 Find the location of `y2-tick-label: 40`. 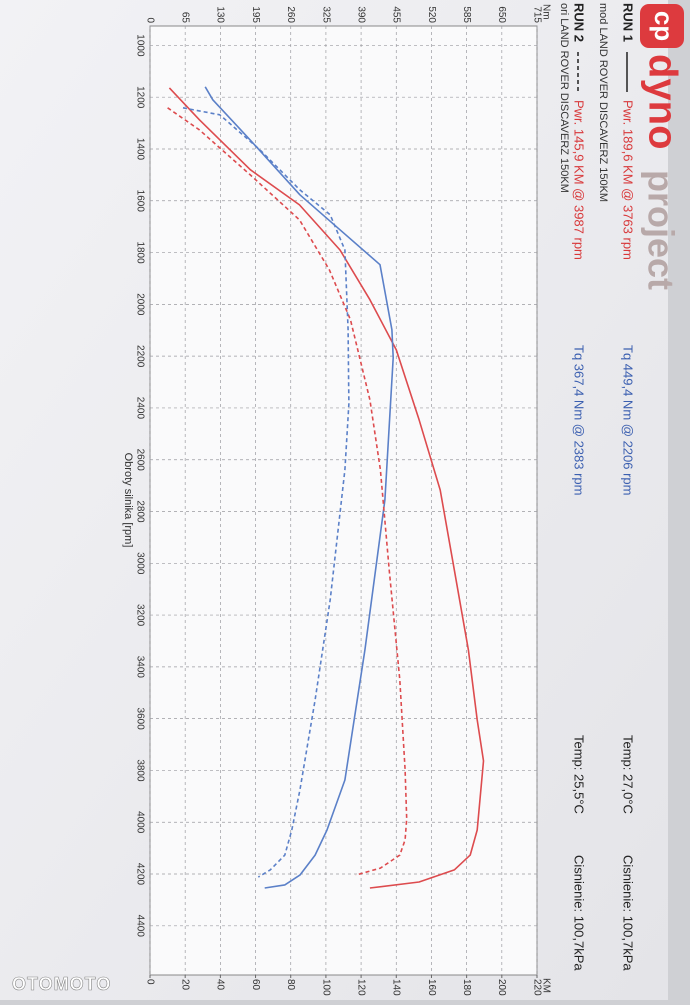

y2-tick-label: 40 is located at coordinates (220, 985).